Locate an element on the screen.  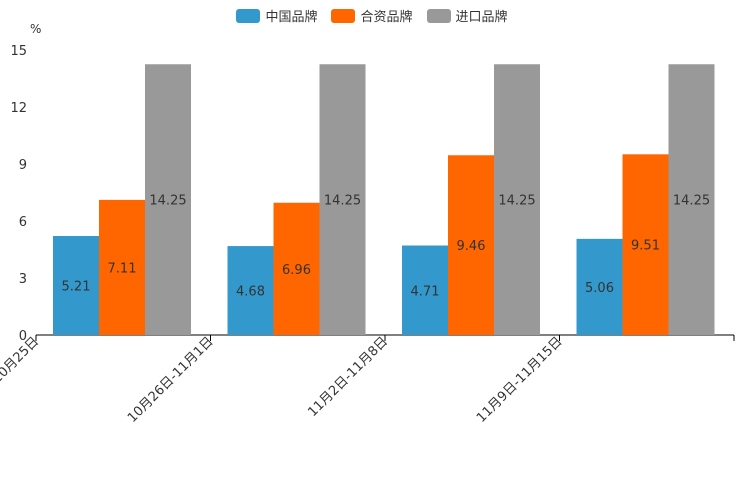
legend-swatch-china-brand is located at coordinates (248, 15).